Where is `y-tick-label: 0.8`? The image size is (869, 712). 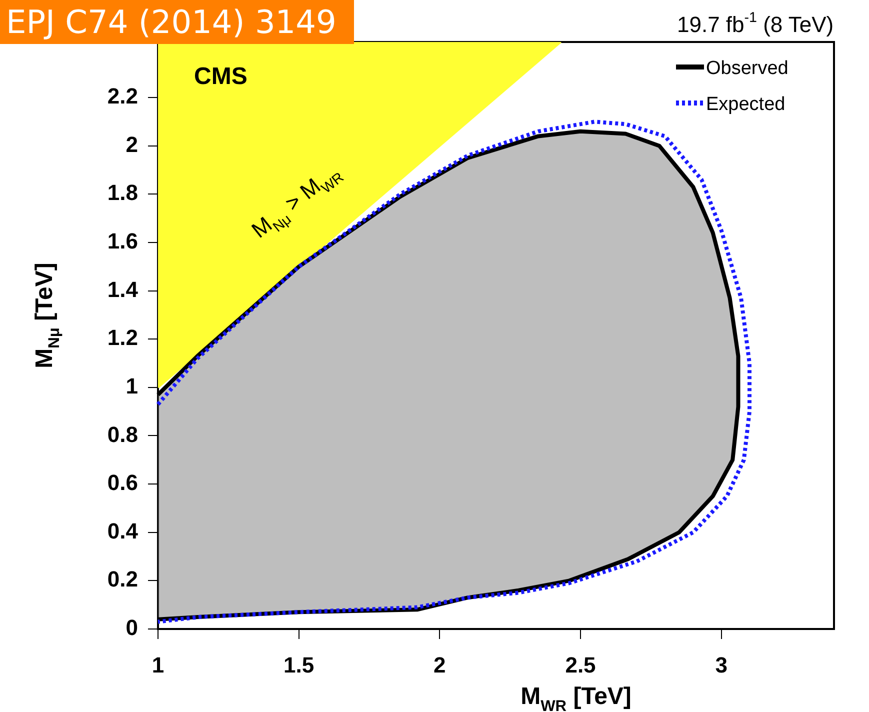
y-tick-label: 0.8 is located at coordinates (122, 434).